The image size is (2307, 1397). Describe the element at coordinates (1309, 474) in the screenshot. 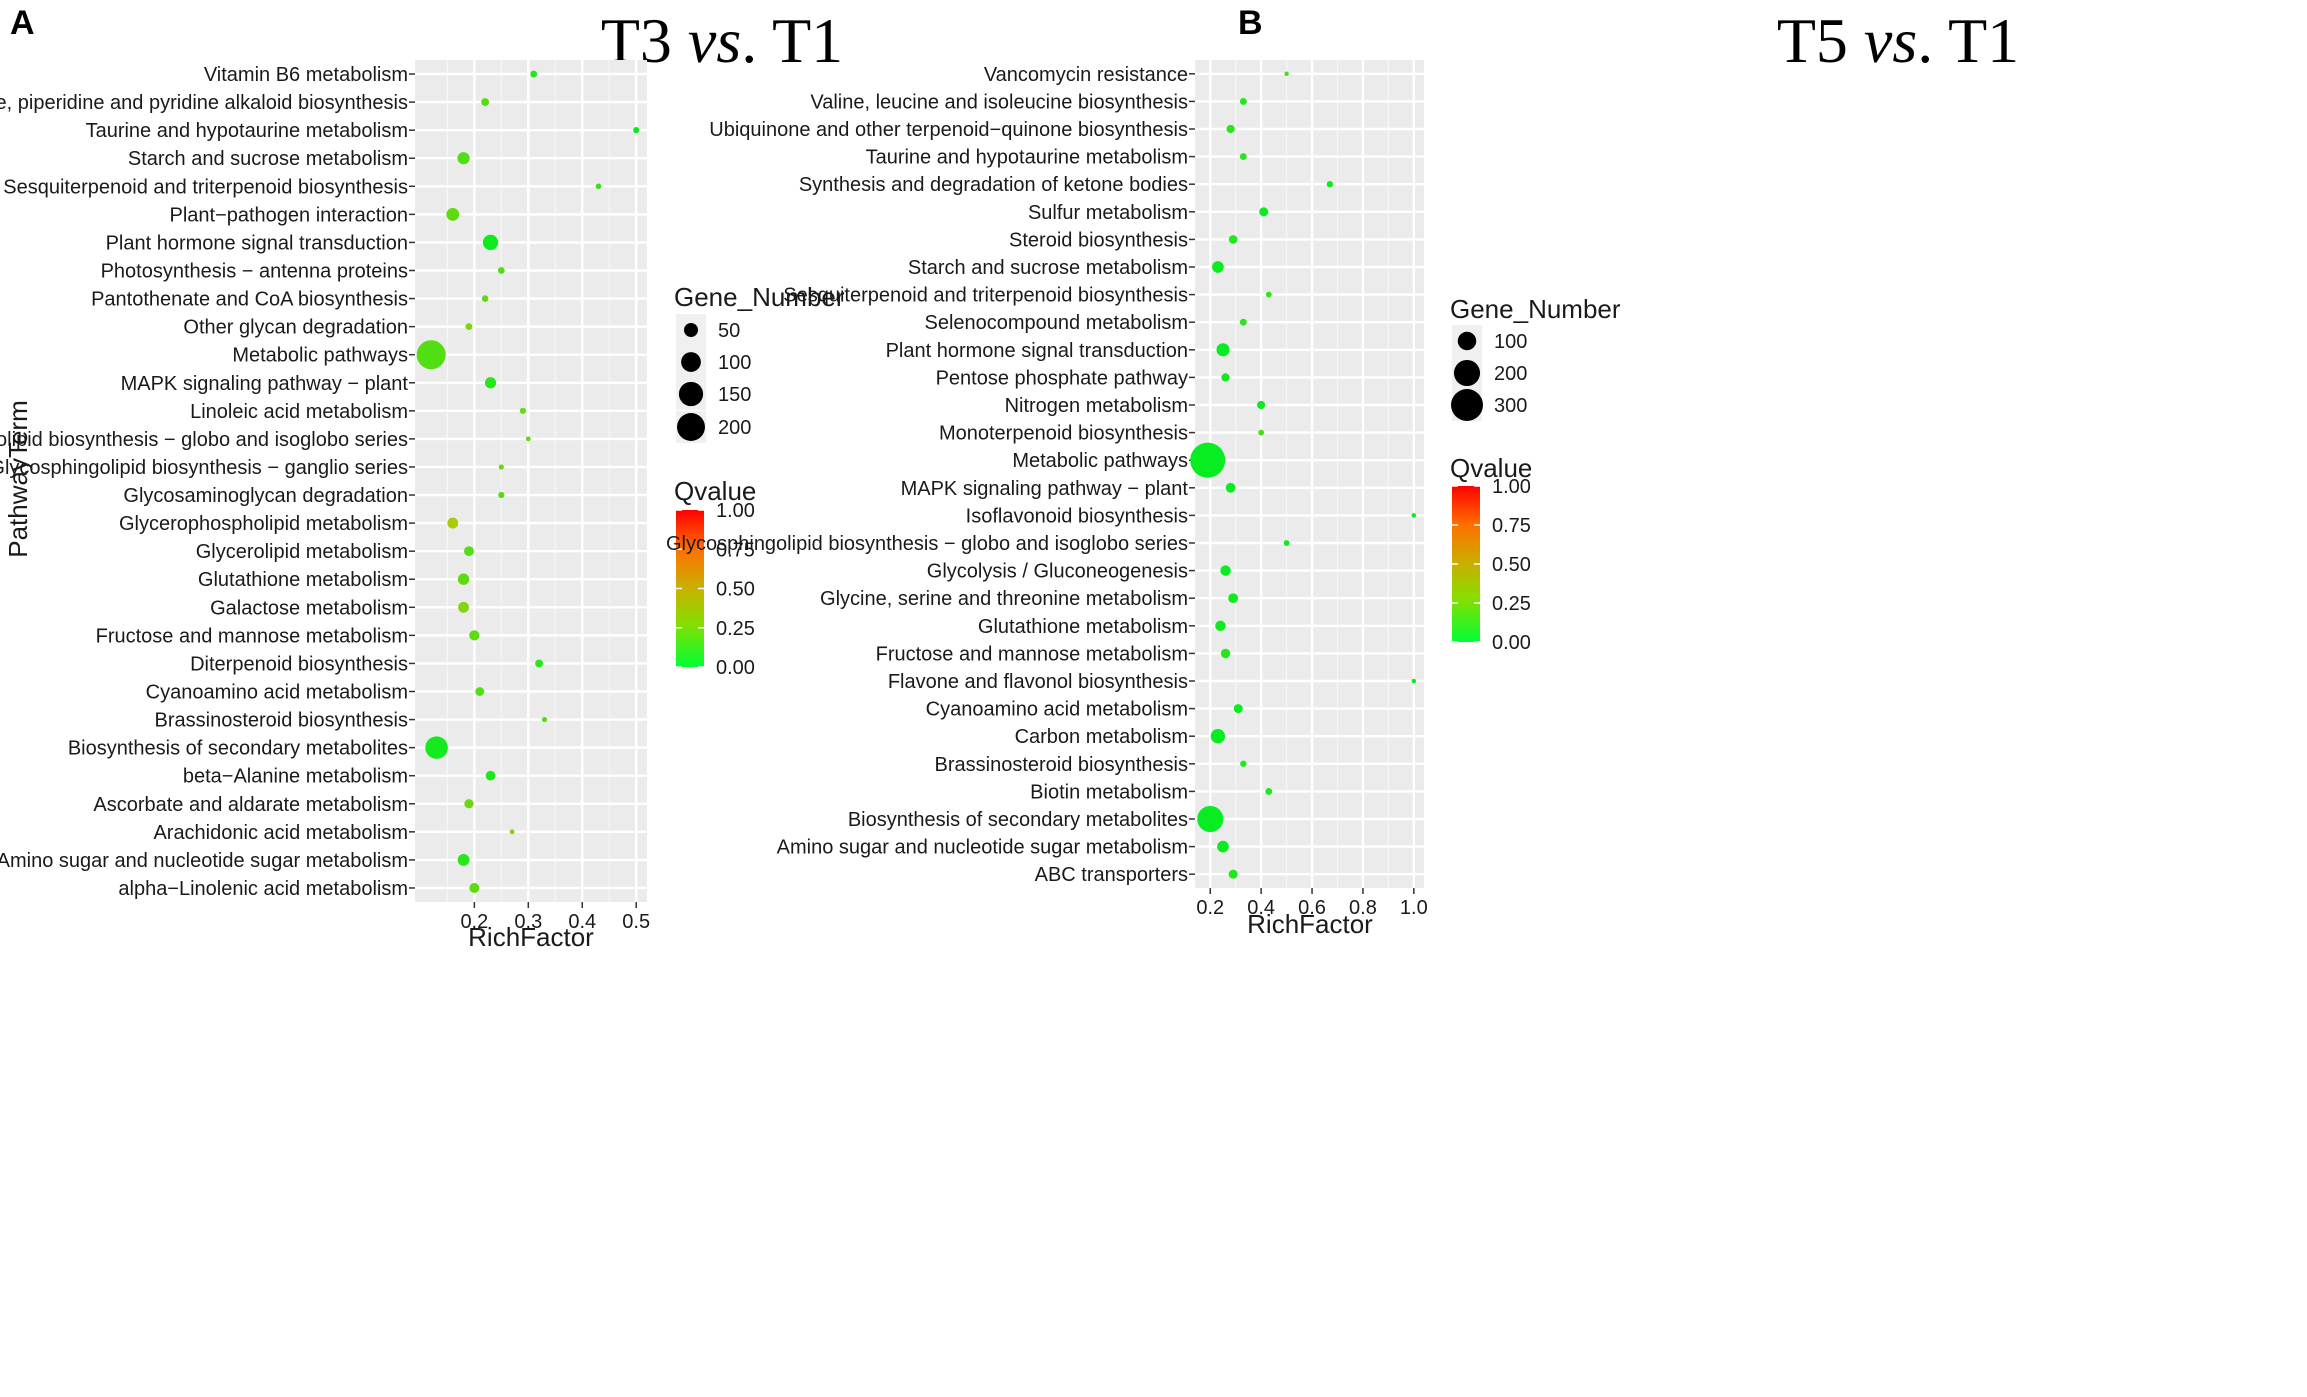

I see `plot-panel-b` at that location.